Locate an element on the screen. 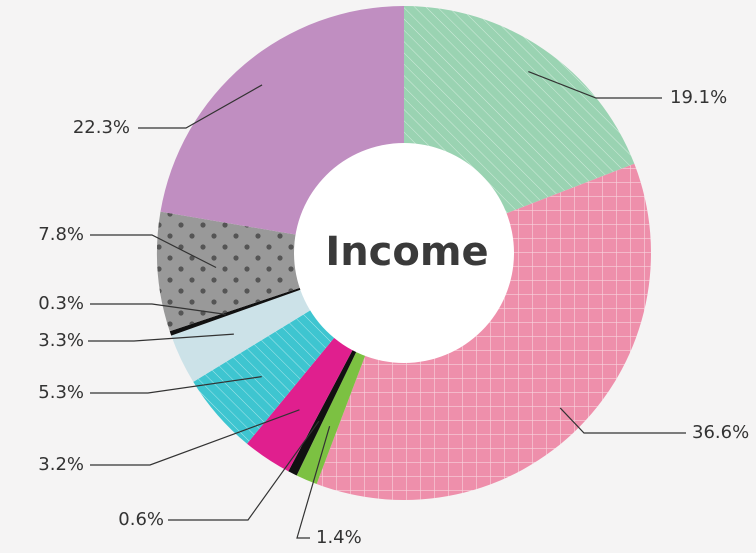  donut-hole is located at coordinates (404, 253).